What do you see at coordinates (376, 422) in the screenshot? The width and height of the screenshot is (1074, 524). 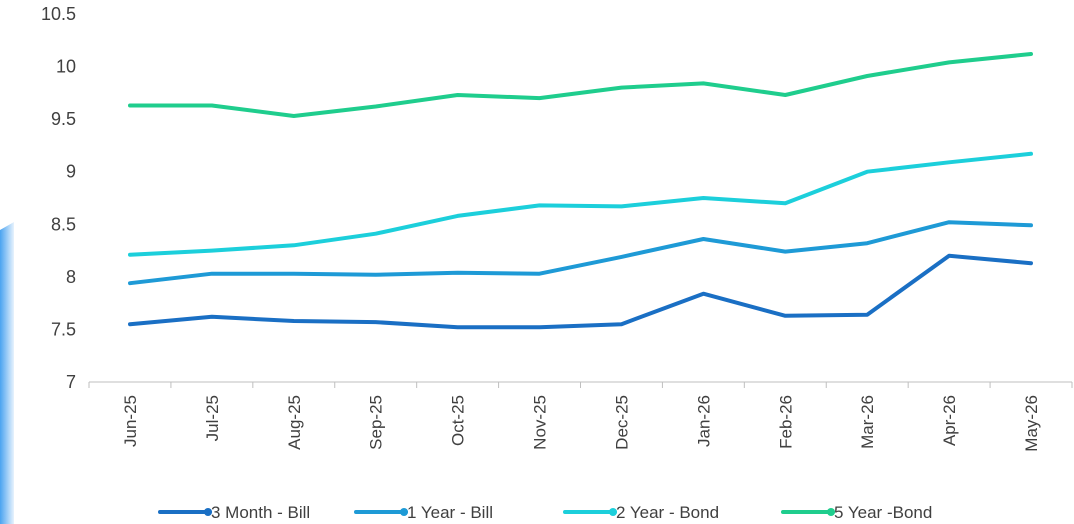 I see `x-tick-label: Sep-25` at bounding box center [376, 422].